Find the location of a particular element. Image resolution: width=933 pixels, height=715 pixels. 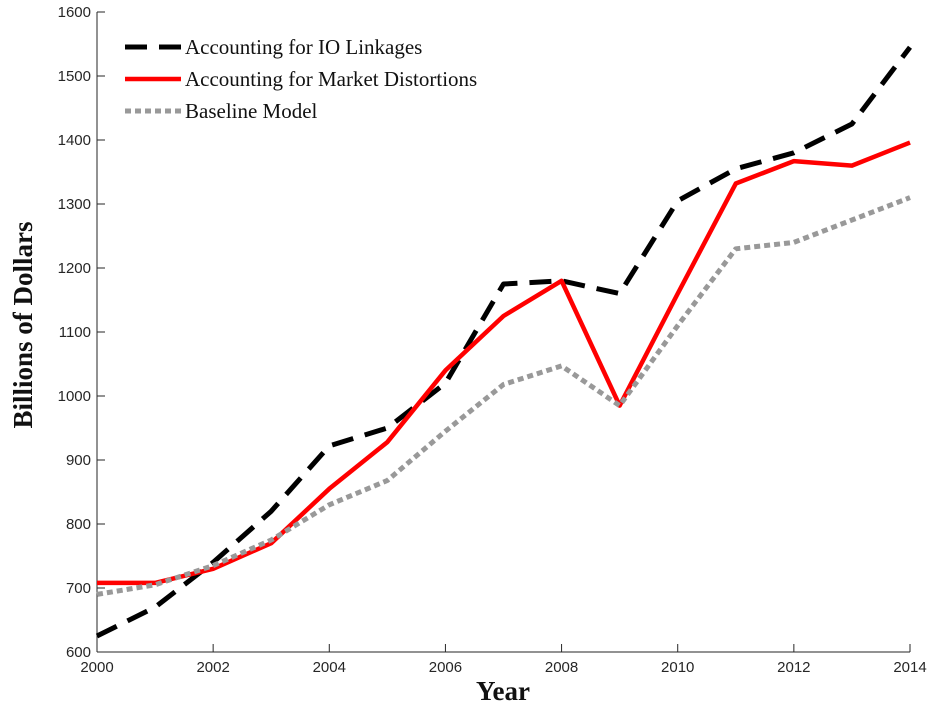

x-tick-label: 2014 is located at coordinates (909, 667).